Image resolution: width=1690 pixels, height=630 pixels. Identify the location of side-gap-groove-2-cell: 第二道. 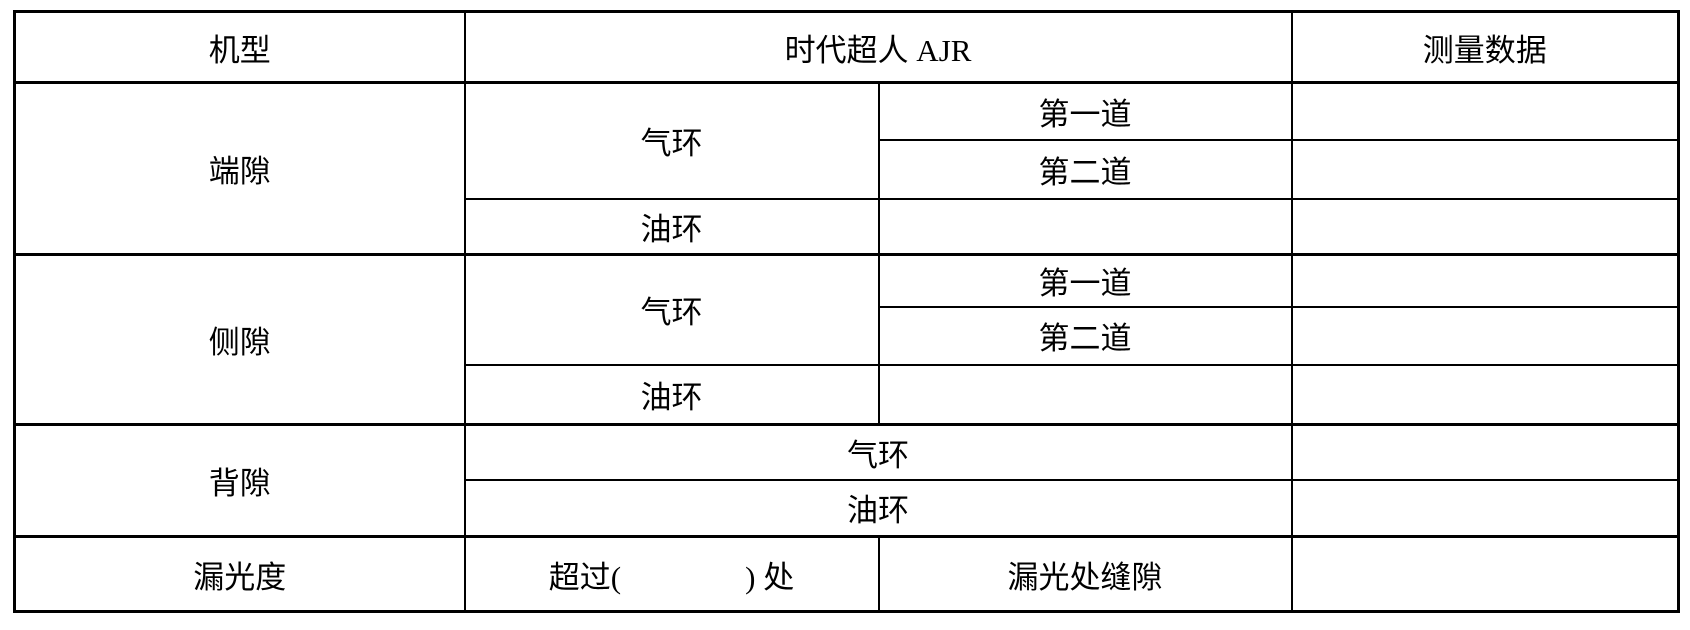
(1085, 335).